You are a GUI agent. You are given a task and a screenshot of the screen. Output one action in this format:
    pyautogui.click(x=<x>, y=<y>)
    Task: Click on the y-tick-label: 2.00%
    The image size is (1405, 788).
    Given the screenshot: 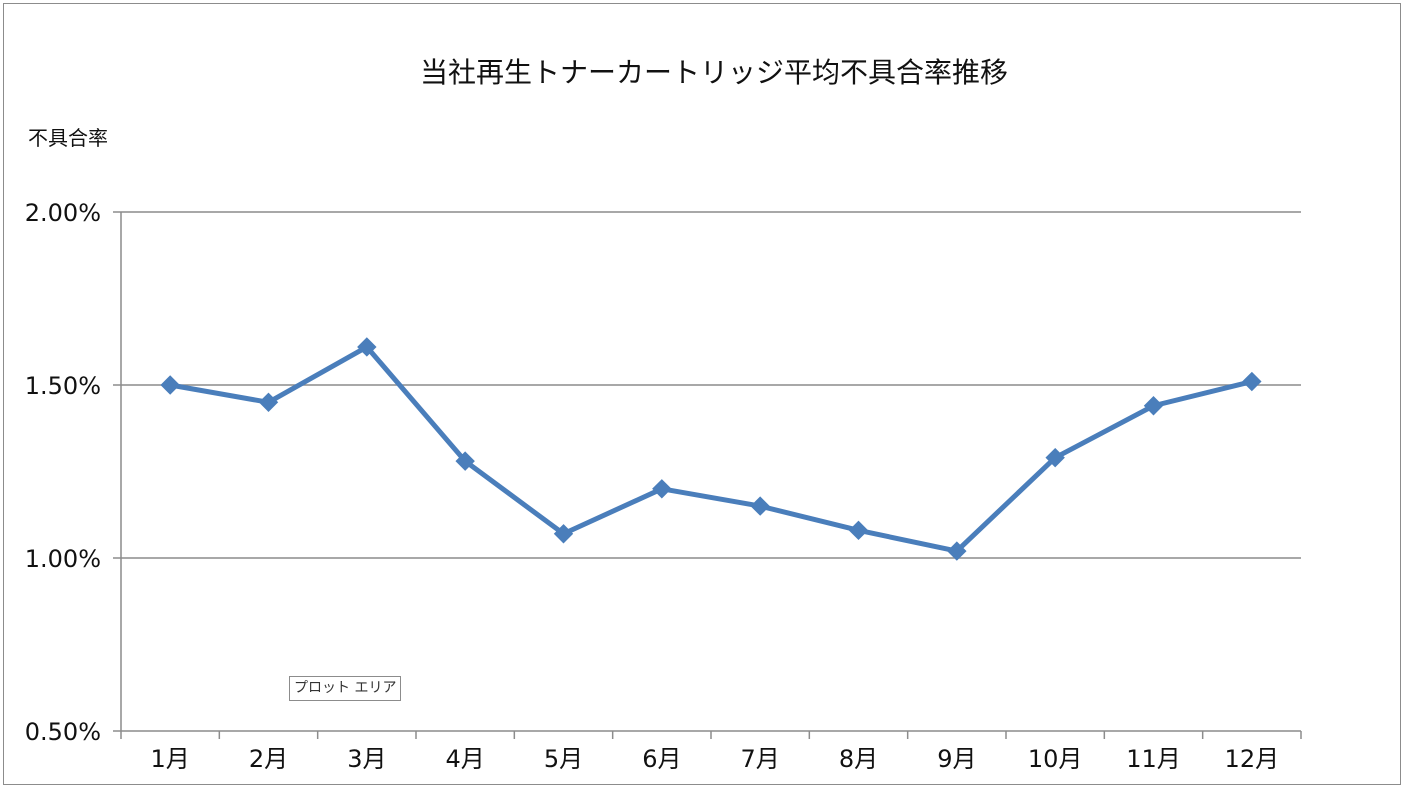 What is the action you would take?
    pyautogui.click(x=63, y=213)
    